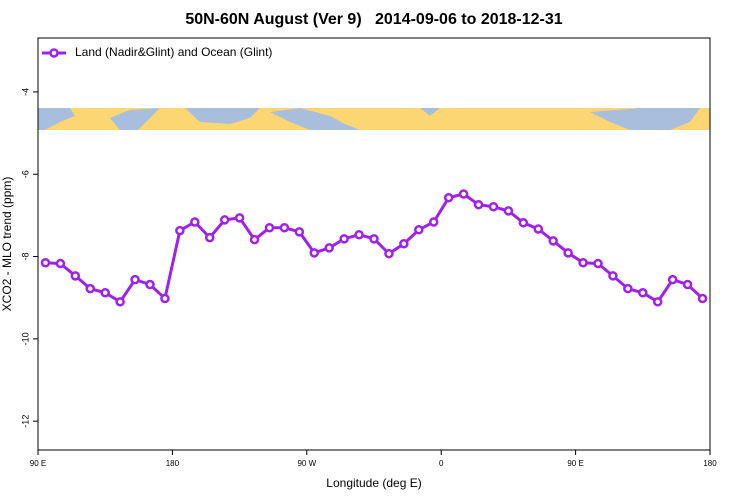 This screenshot has height=500, width=750. What do you see at coordinates (25, 92) in the screenshot?
I see `y-tick-label: -4` at bounding box center [25, 92].